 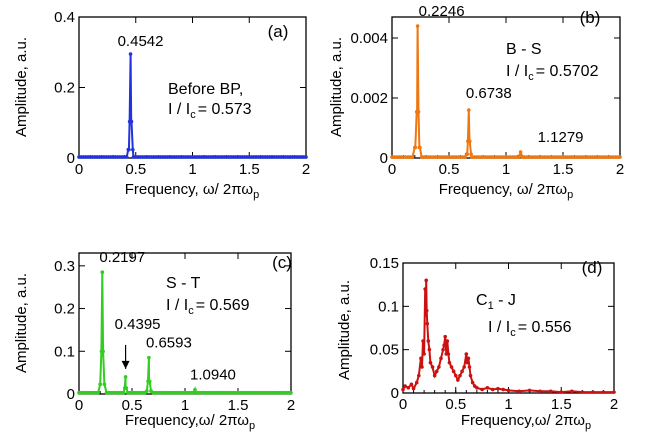 What do you see at coordinates (442, 11) in the screenshot?
I see `panel-b-peak-label: 0.2246` at bounding box center [442, 11].